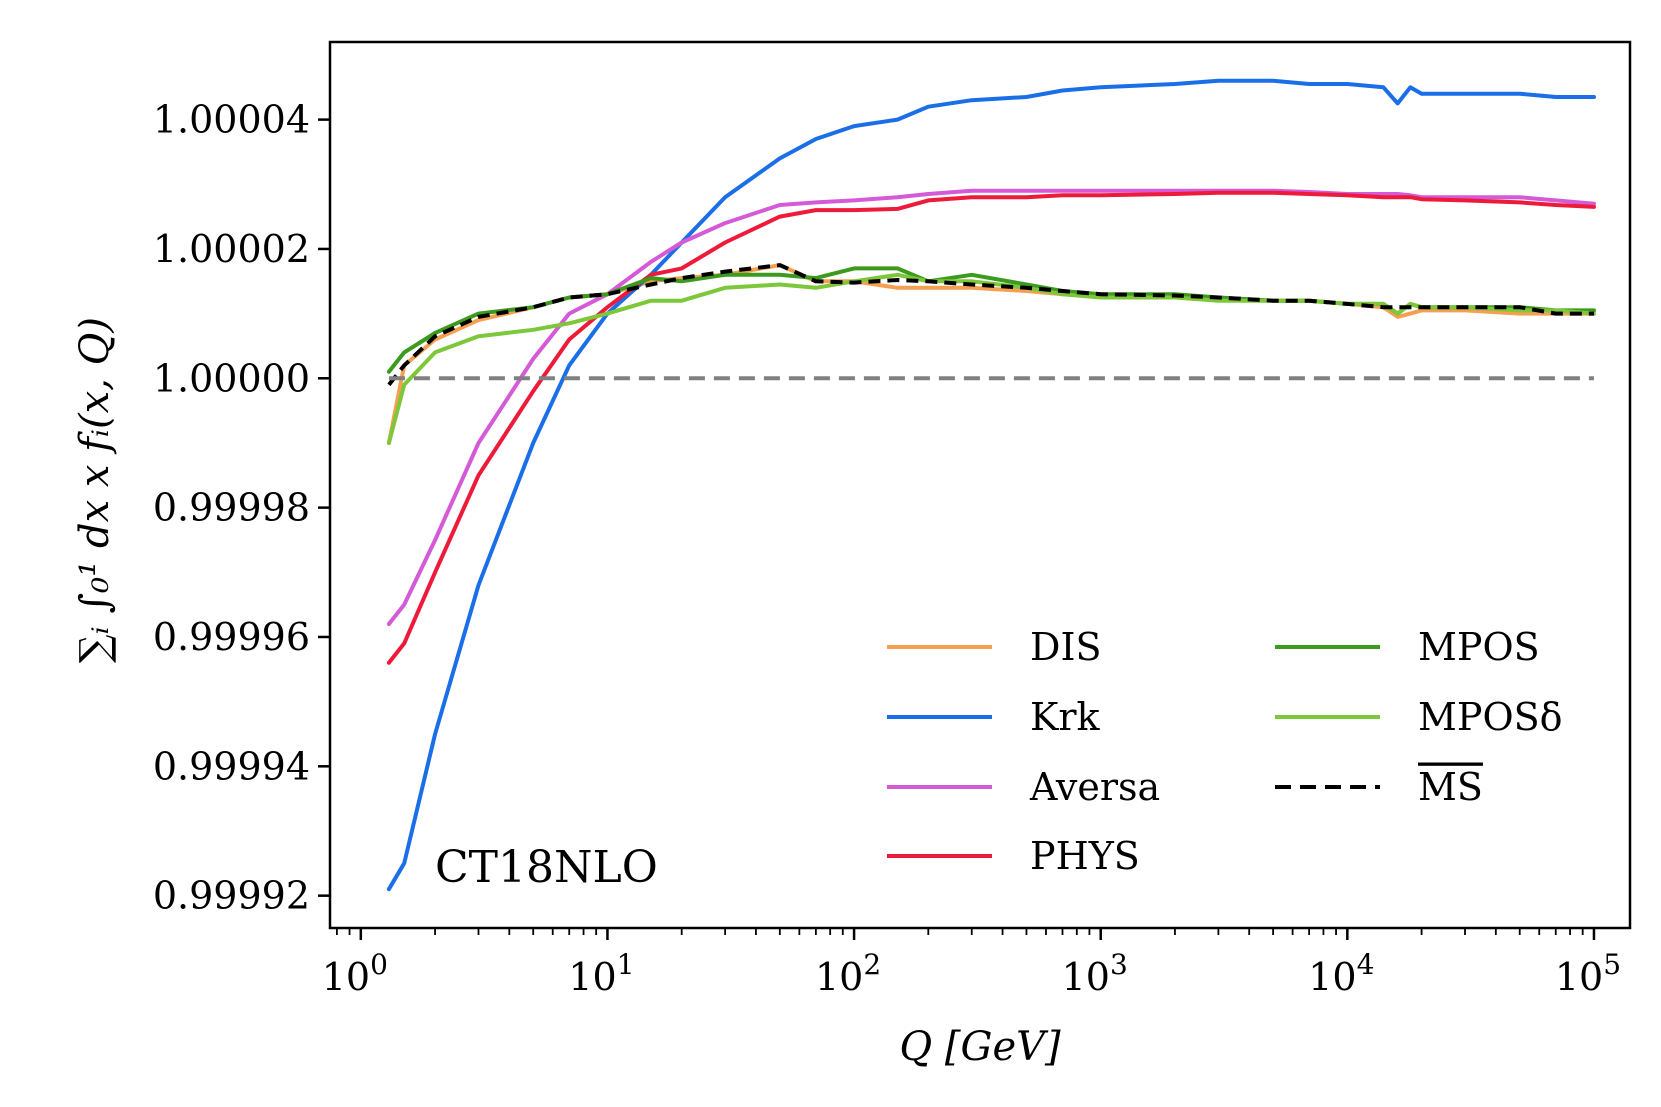 The image size is (1661, 1107). What do you see at coordinates (355, 973) in the screenshot?
I see `x-tick-label-0: 10⁰` at bounding box center [355, 973].